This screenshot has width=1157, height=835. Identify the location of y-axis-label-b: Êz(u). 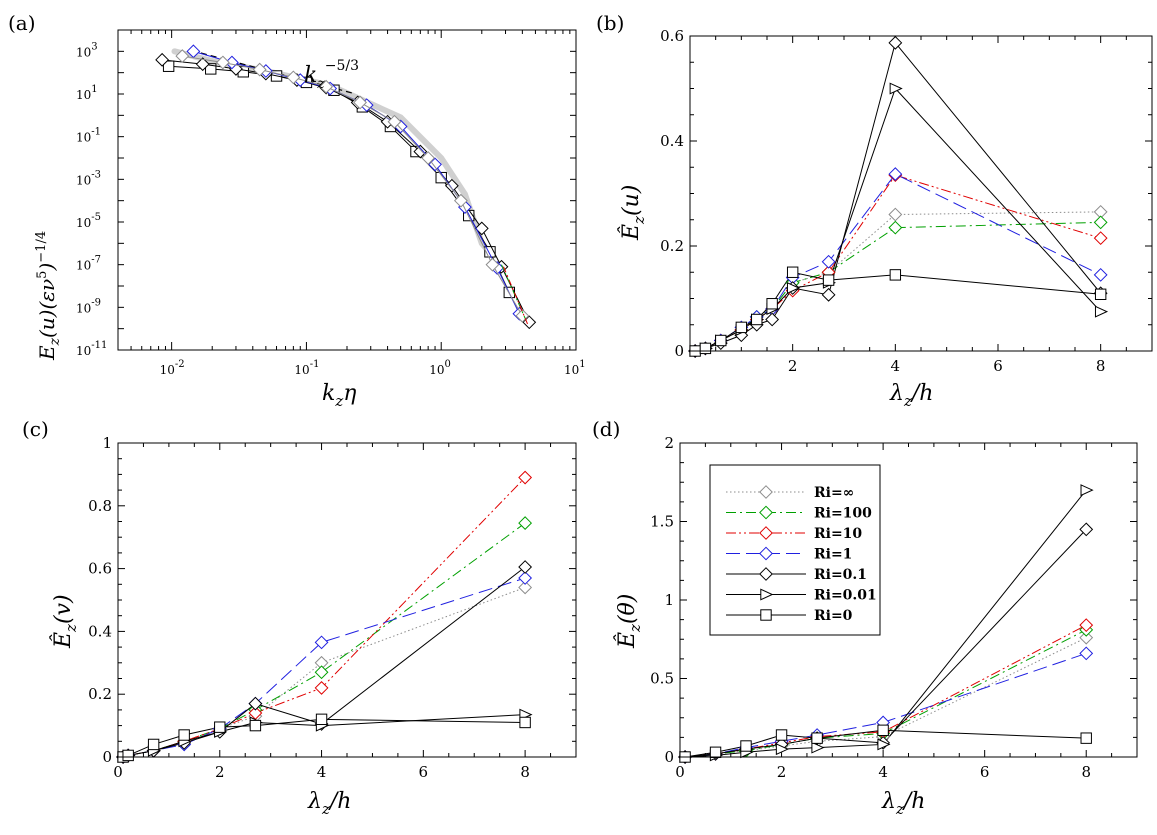
(632, 213).